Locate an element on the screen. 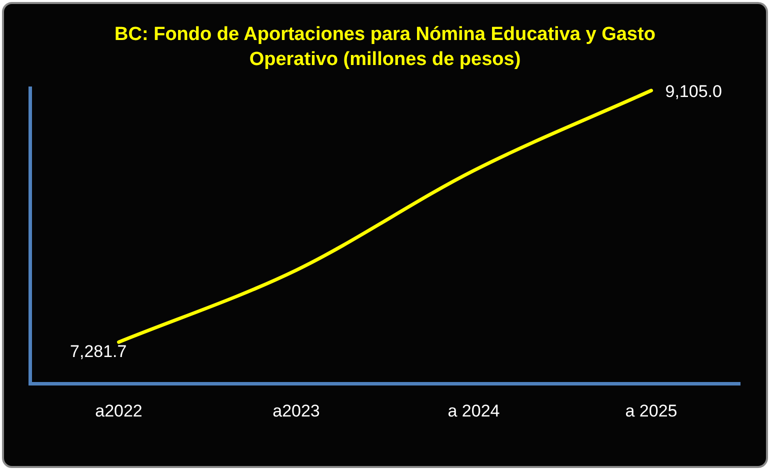 Image resolution: width=770 pixels, height=470 pixels. x-tick-label: a2023 is located at coordinates (296, 410).